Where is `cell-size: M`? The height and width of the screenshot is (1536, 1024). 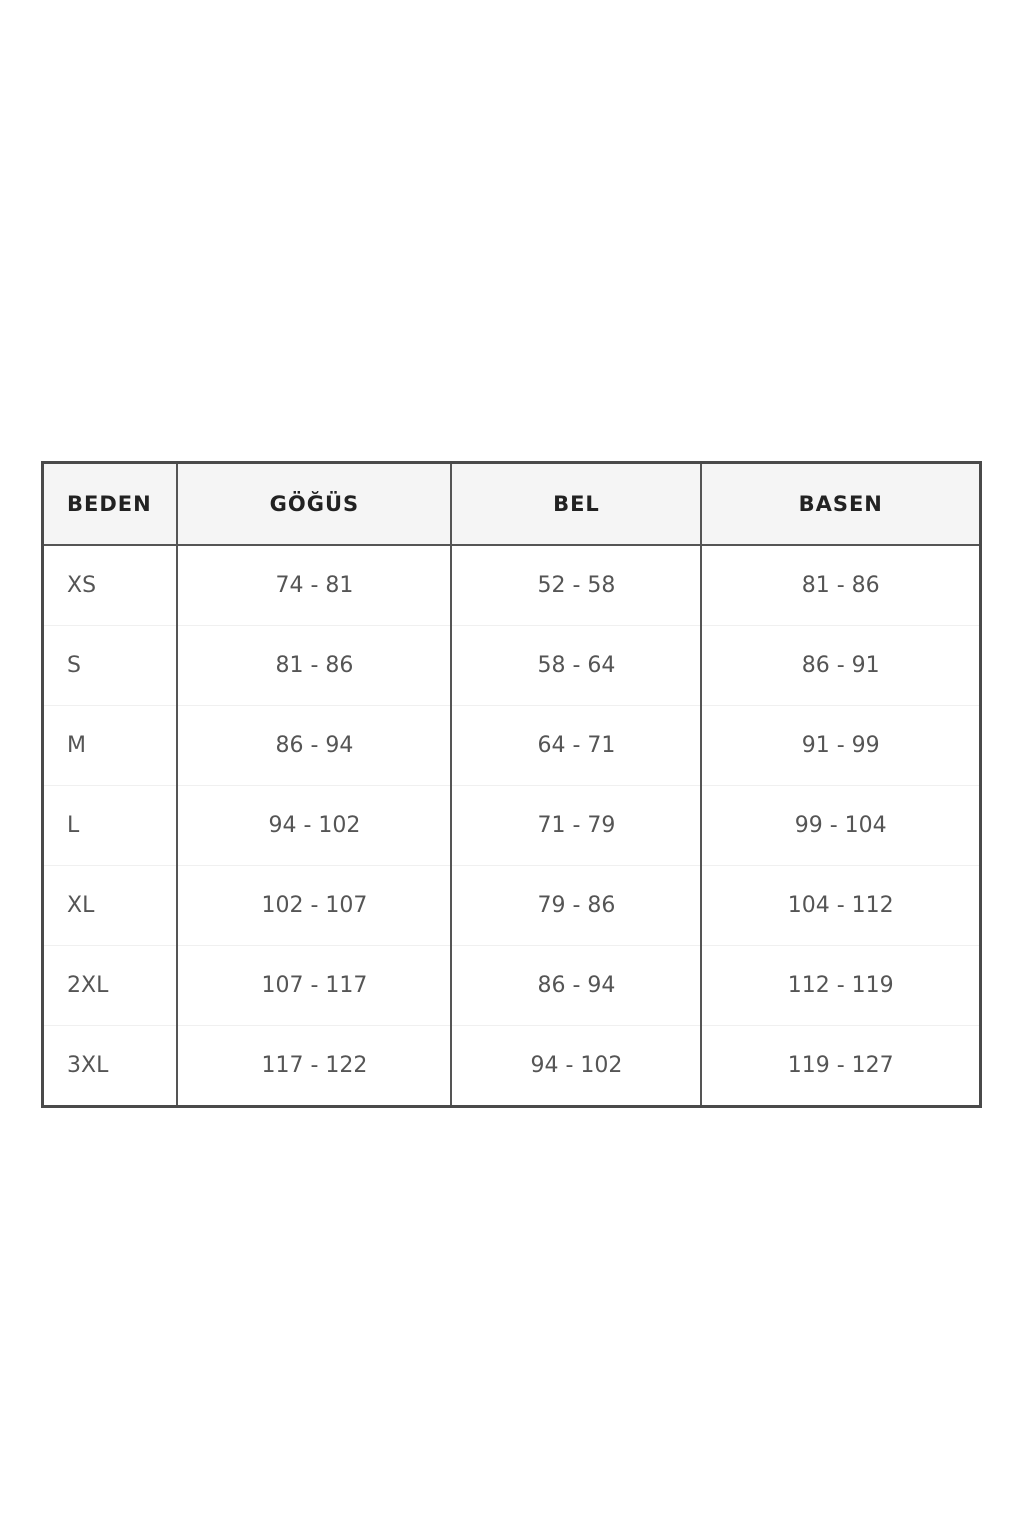
cell-size: M is located at coordinates (110, 745).